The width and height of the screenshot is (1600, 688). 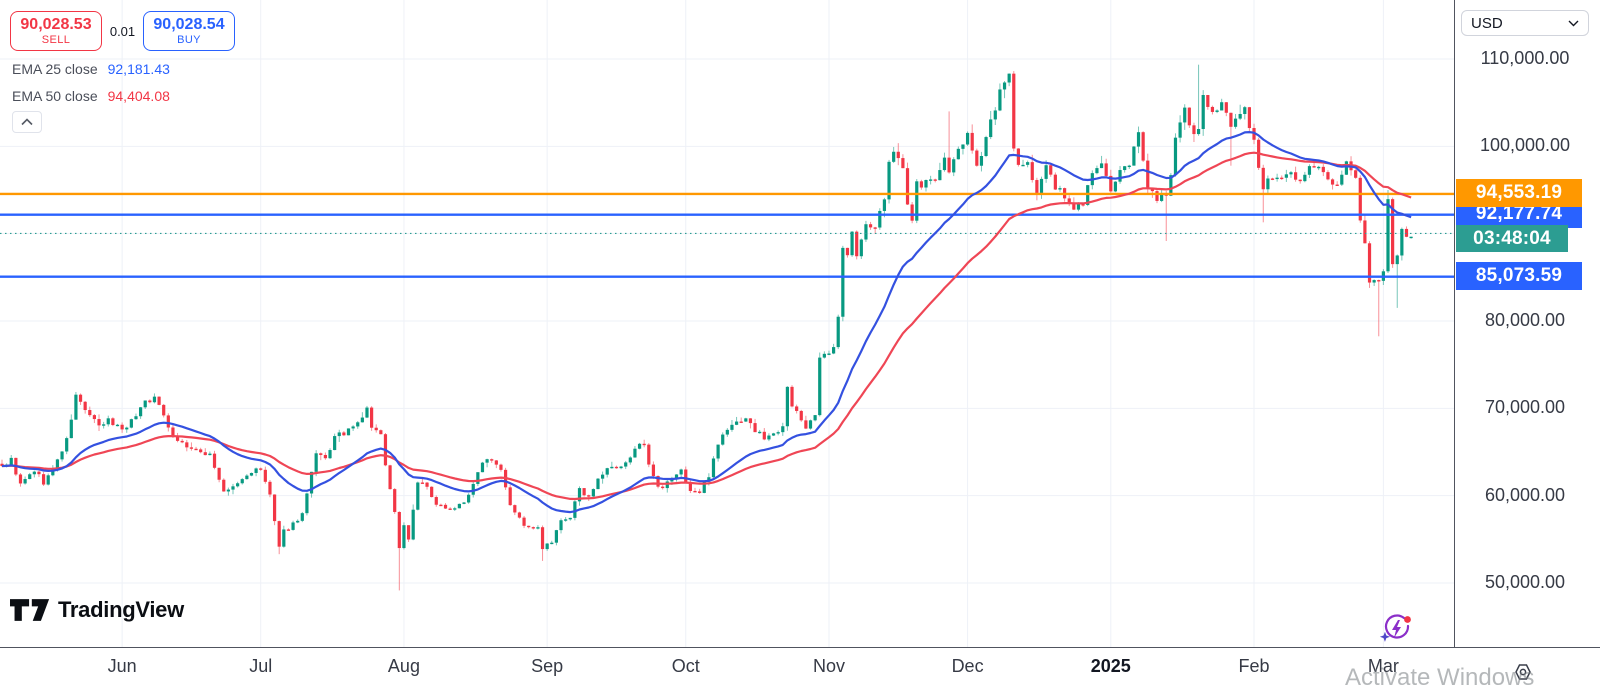 I want to click on gear-icon, so click(x=1523, y=672).